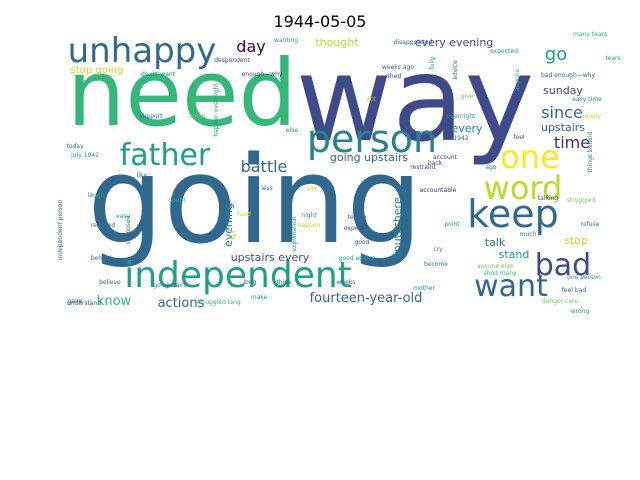  I want to click on word-things-behind: things behind, so click(590, 151).